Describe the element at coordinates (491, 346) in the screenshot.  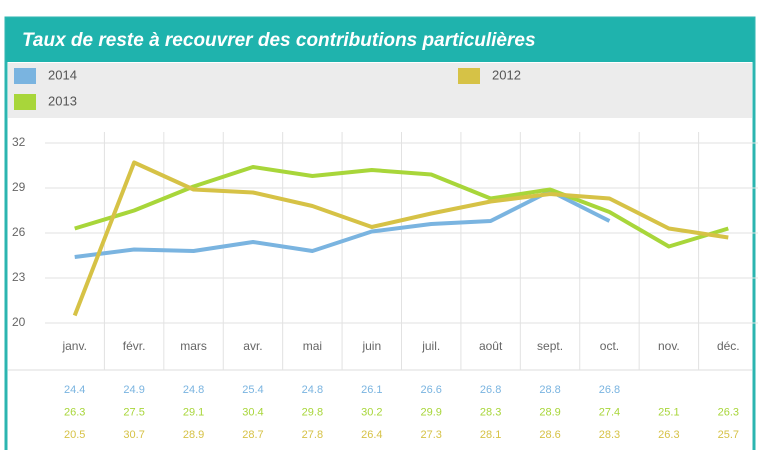
I see `x-tick-label: août` at that location.